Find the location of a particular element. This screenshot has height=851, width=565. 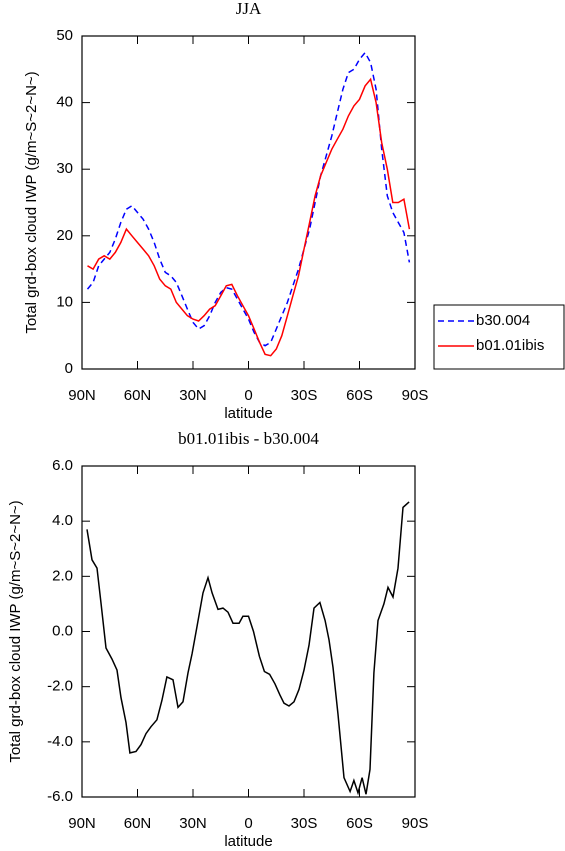

y-tick-label: 6.0 is located at coordinates (62, 465).